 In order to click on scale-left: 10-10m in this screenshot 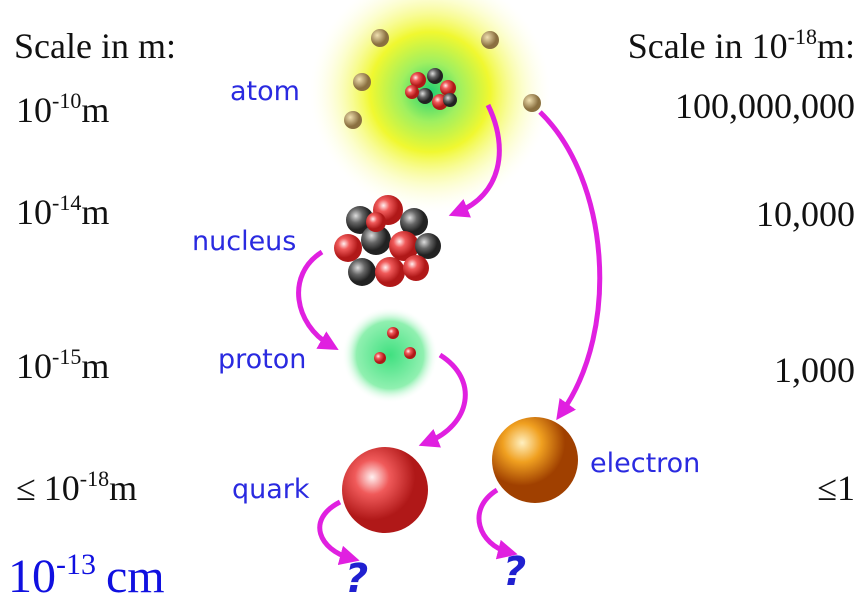, I will do `click(62, 109)`.